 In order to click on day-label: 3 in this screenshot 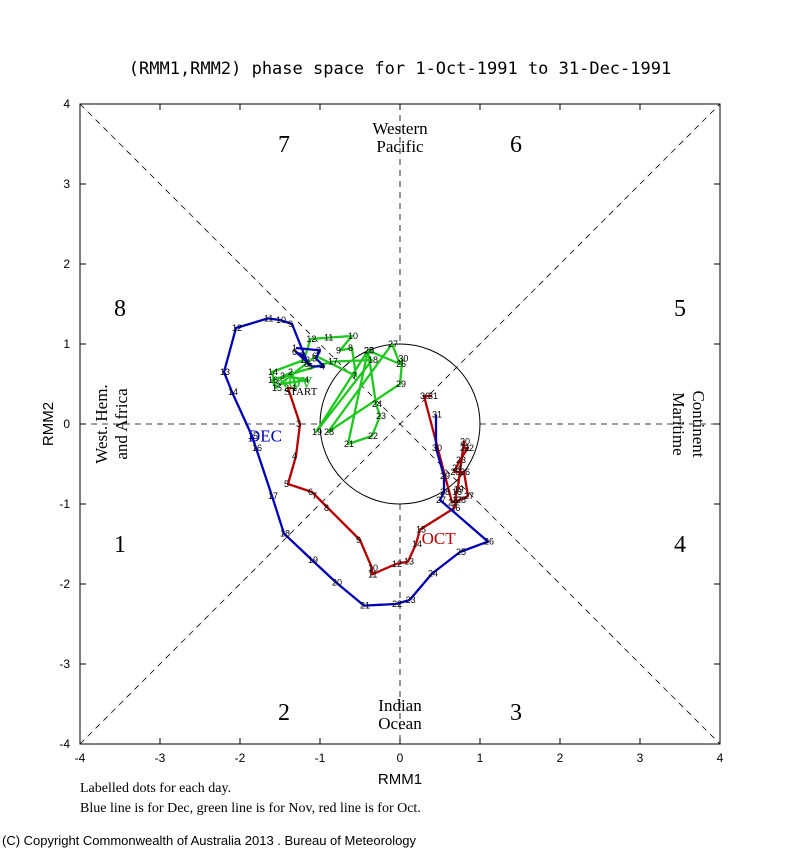, I will do `click(282, 376)`.